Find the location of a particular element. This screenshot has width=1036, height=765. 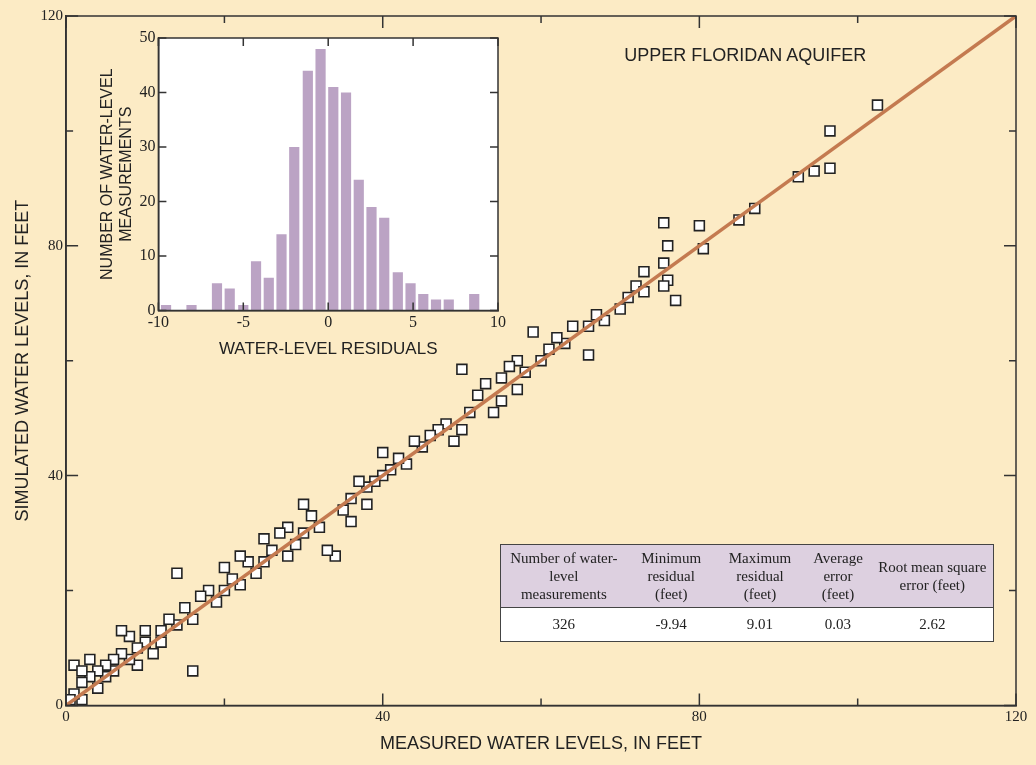

x-tick-label: 0 is located at coordinates (328, 322).